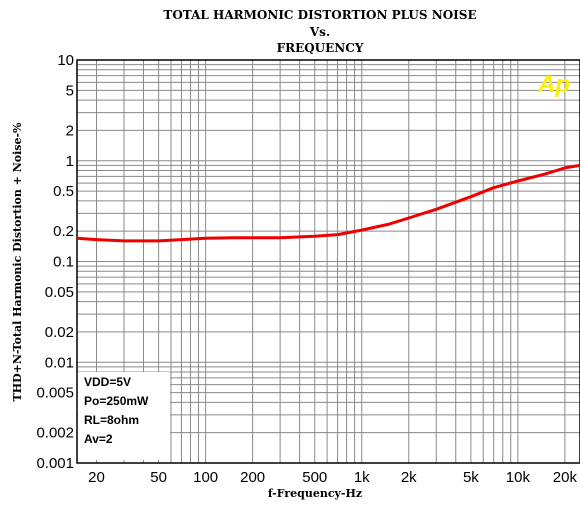  Describe the element at coordinates (70, 130) in the screenshot. I see `y-tick-label: 2` at that location.